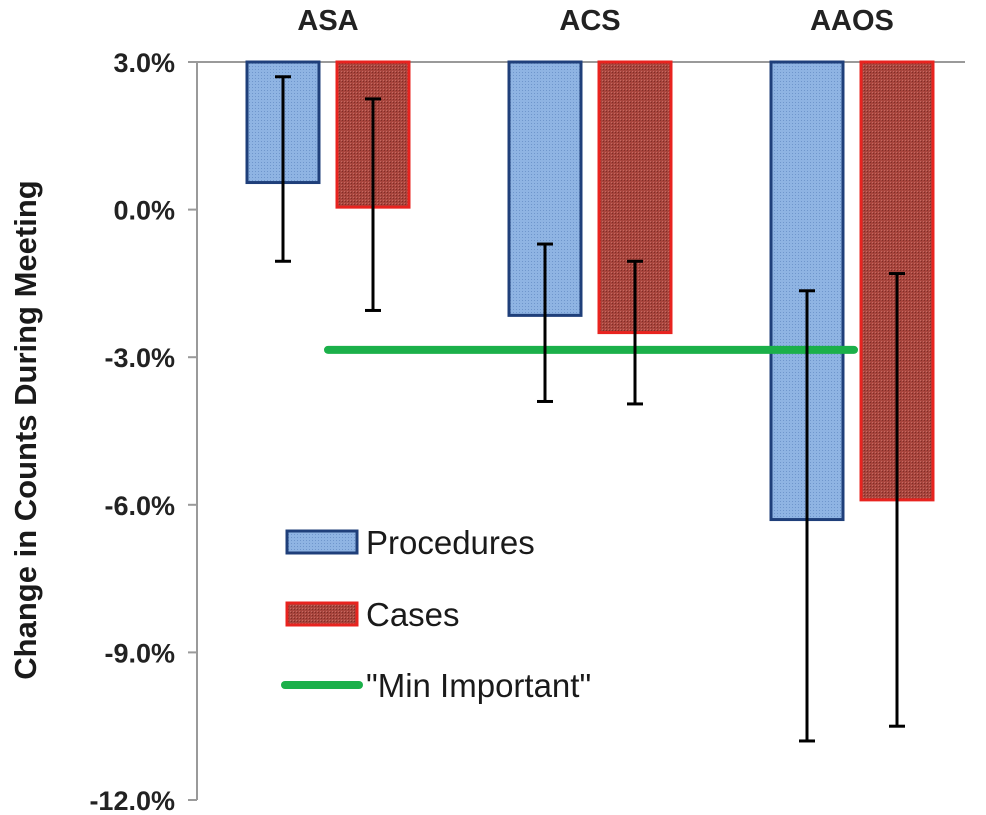  Describe the element at coordinates (413, 614) in the screenshot. I see `legend-label-cases: Cases` at that location.